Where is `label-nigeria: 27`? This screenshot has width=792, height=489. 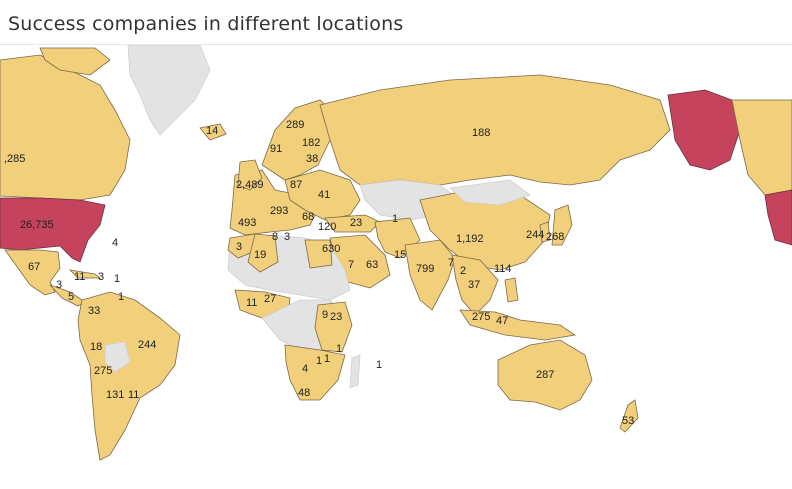 label-nigeria: 27 is located at coordinates (270, 299).